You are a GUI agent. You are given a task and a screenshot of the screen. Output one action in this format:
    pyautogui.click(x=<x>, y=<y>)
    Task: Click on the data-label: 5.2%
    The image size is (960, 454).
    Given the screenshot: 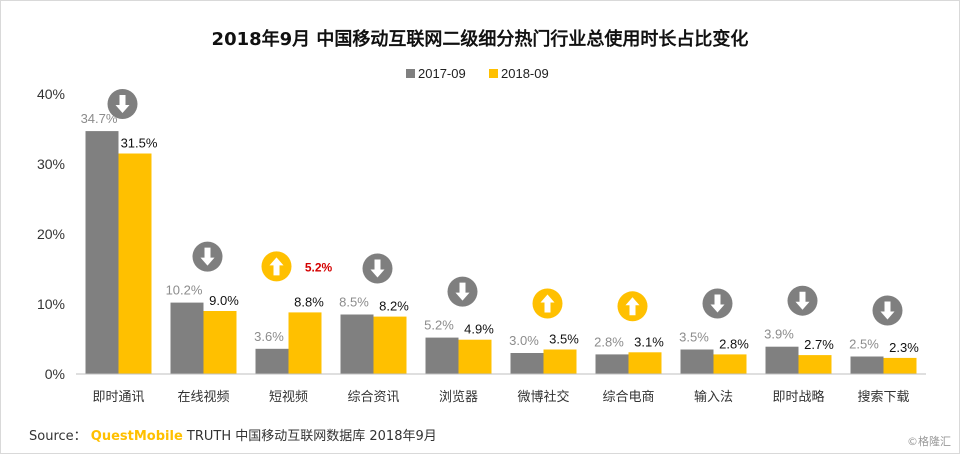 What is the action you would take?
    pyautogui.click(x=439, y=325)
    